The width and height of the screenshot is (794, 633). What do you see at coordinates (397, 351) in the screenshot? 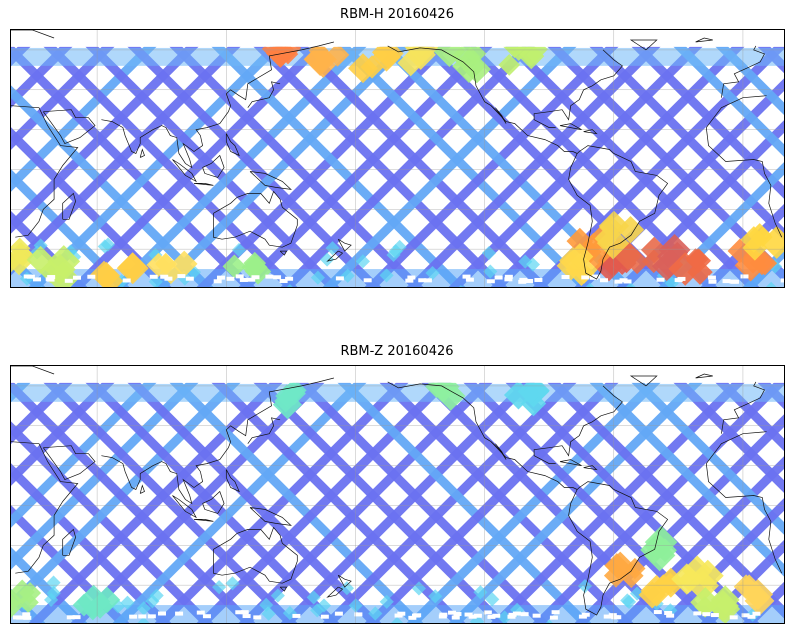
I see `panel-title-bottom: RBM-Z 20160426` at bounding box center [397, 351].